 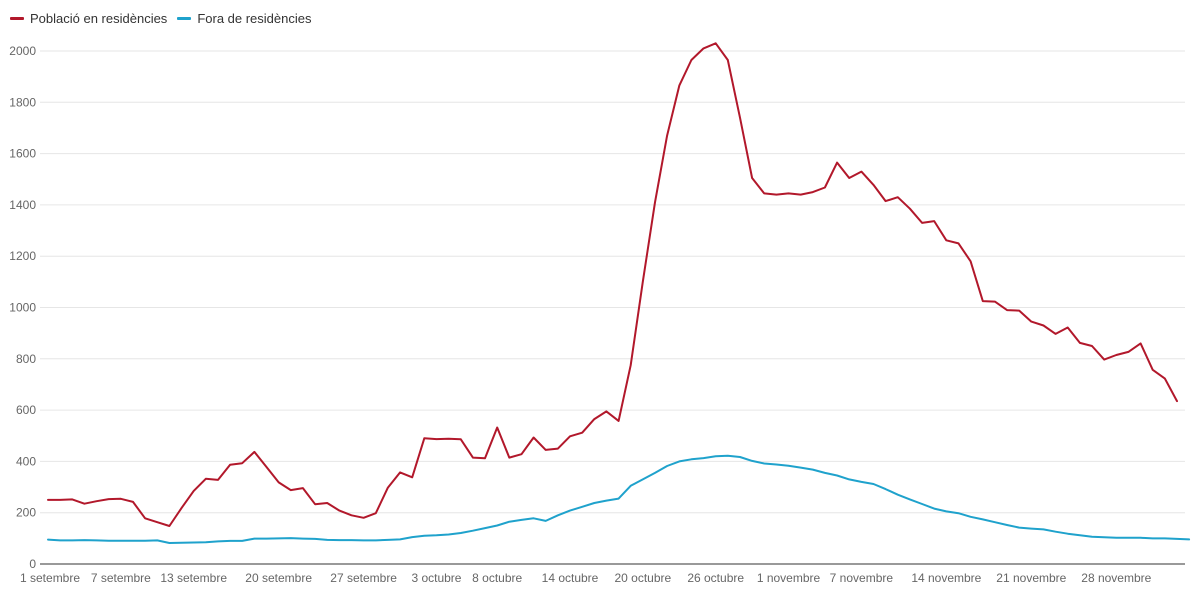 I want to click on legend-item-fora: Fora de residències, so click(x=244, y=18).